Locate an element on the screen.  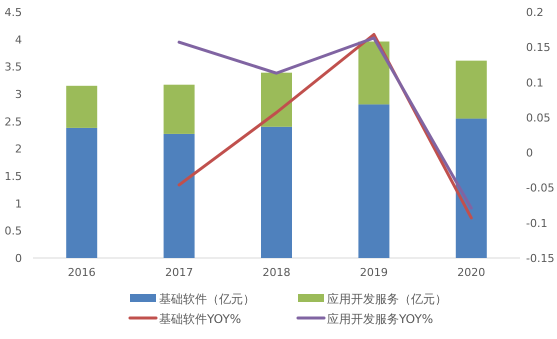
y-tick-label: 3 is located at coordinates (18, 94).